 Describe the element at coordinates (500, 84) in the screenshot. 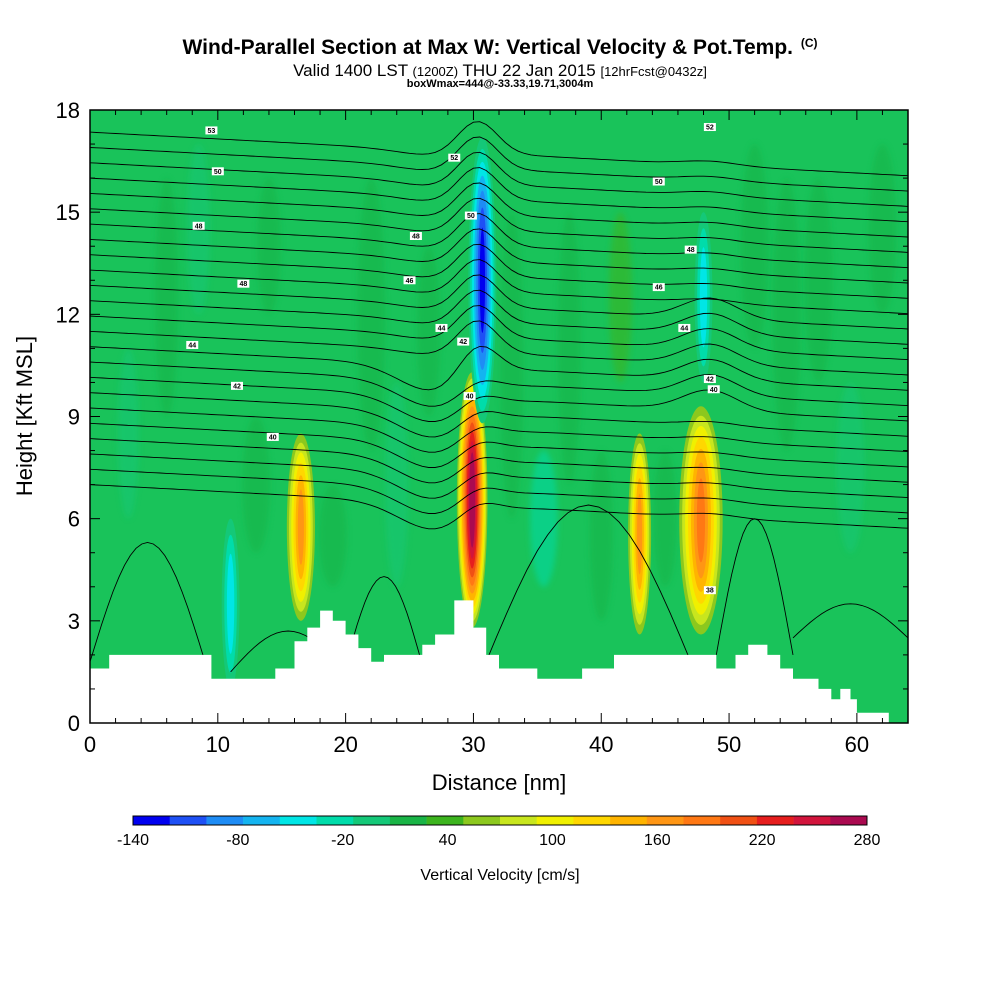

I see `box-info: boxWmax=444@-33.33,19.71,3004m` at that location.